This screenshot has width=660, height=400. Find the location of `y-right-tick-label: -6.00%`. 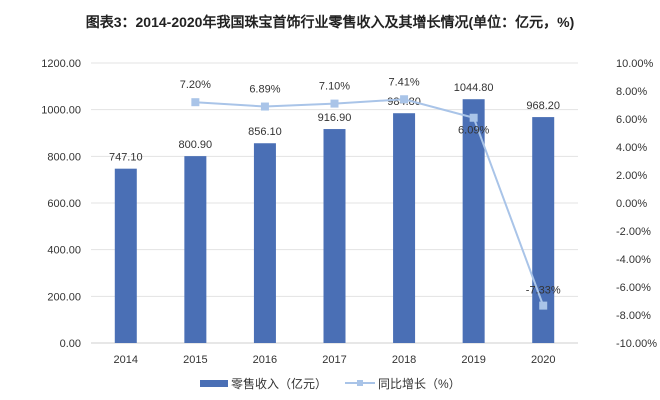

y-right-tick-label: -6.00% is located at coordinates (633, 288).